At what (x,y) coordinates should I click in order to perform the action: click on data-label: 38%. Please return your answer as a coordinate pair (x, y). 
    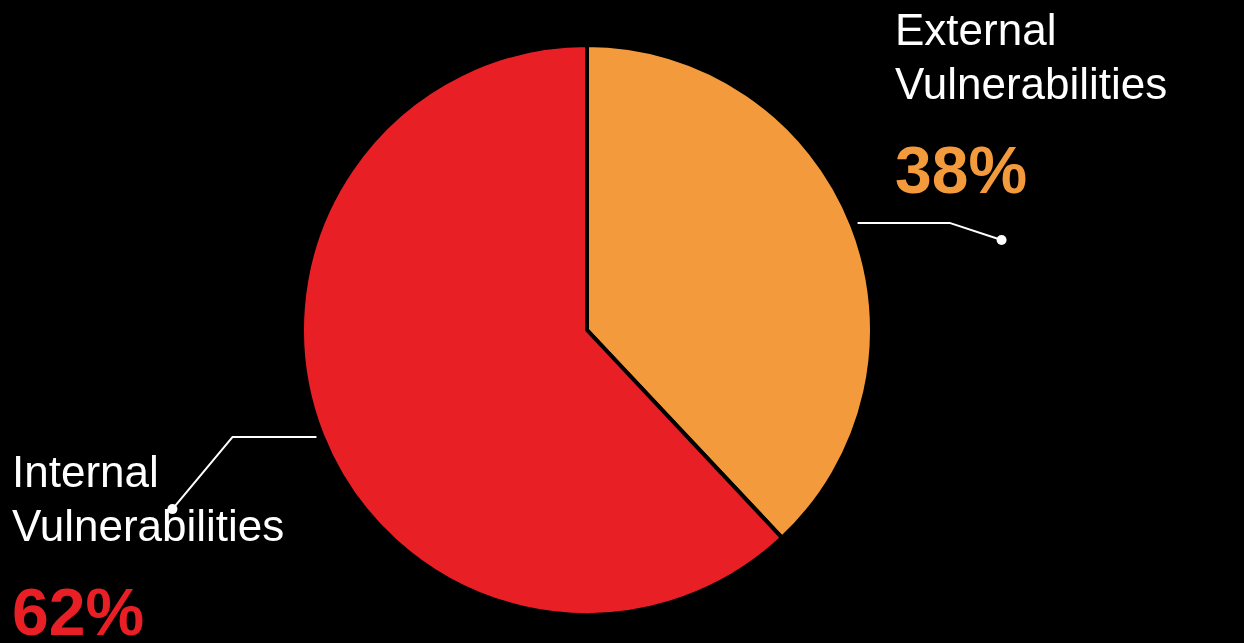
    Looking at the image, I should click on (961, 170).